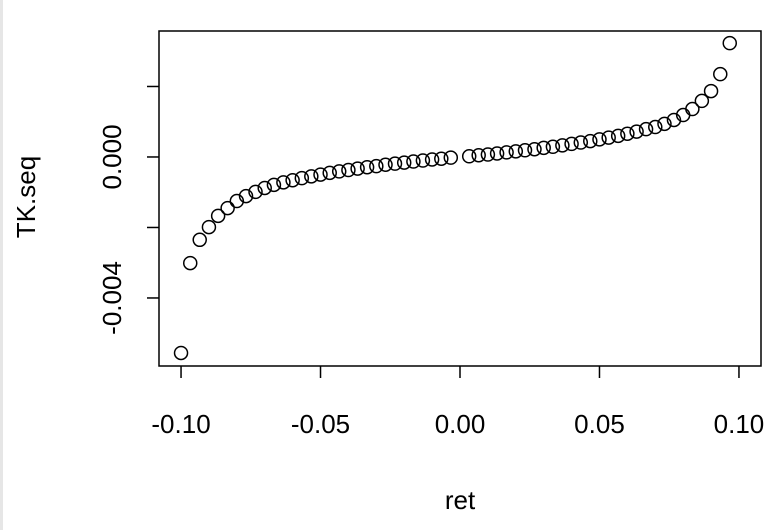 The height and width of the screenshot is (530, 782). I want to click on x-tick-label: 0.10, so click(739, 424).